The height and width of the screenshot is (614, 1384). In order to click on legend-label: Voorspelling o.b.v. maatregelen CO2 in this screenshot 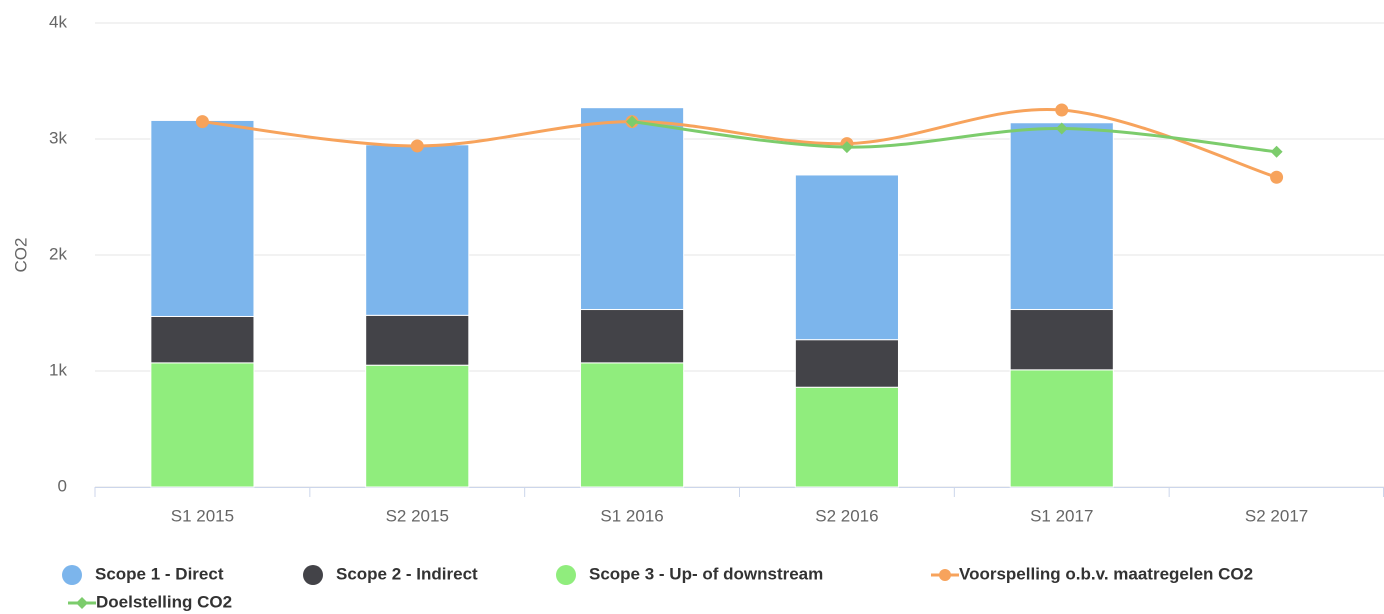, I will do `click(1106, 573)`.